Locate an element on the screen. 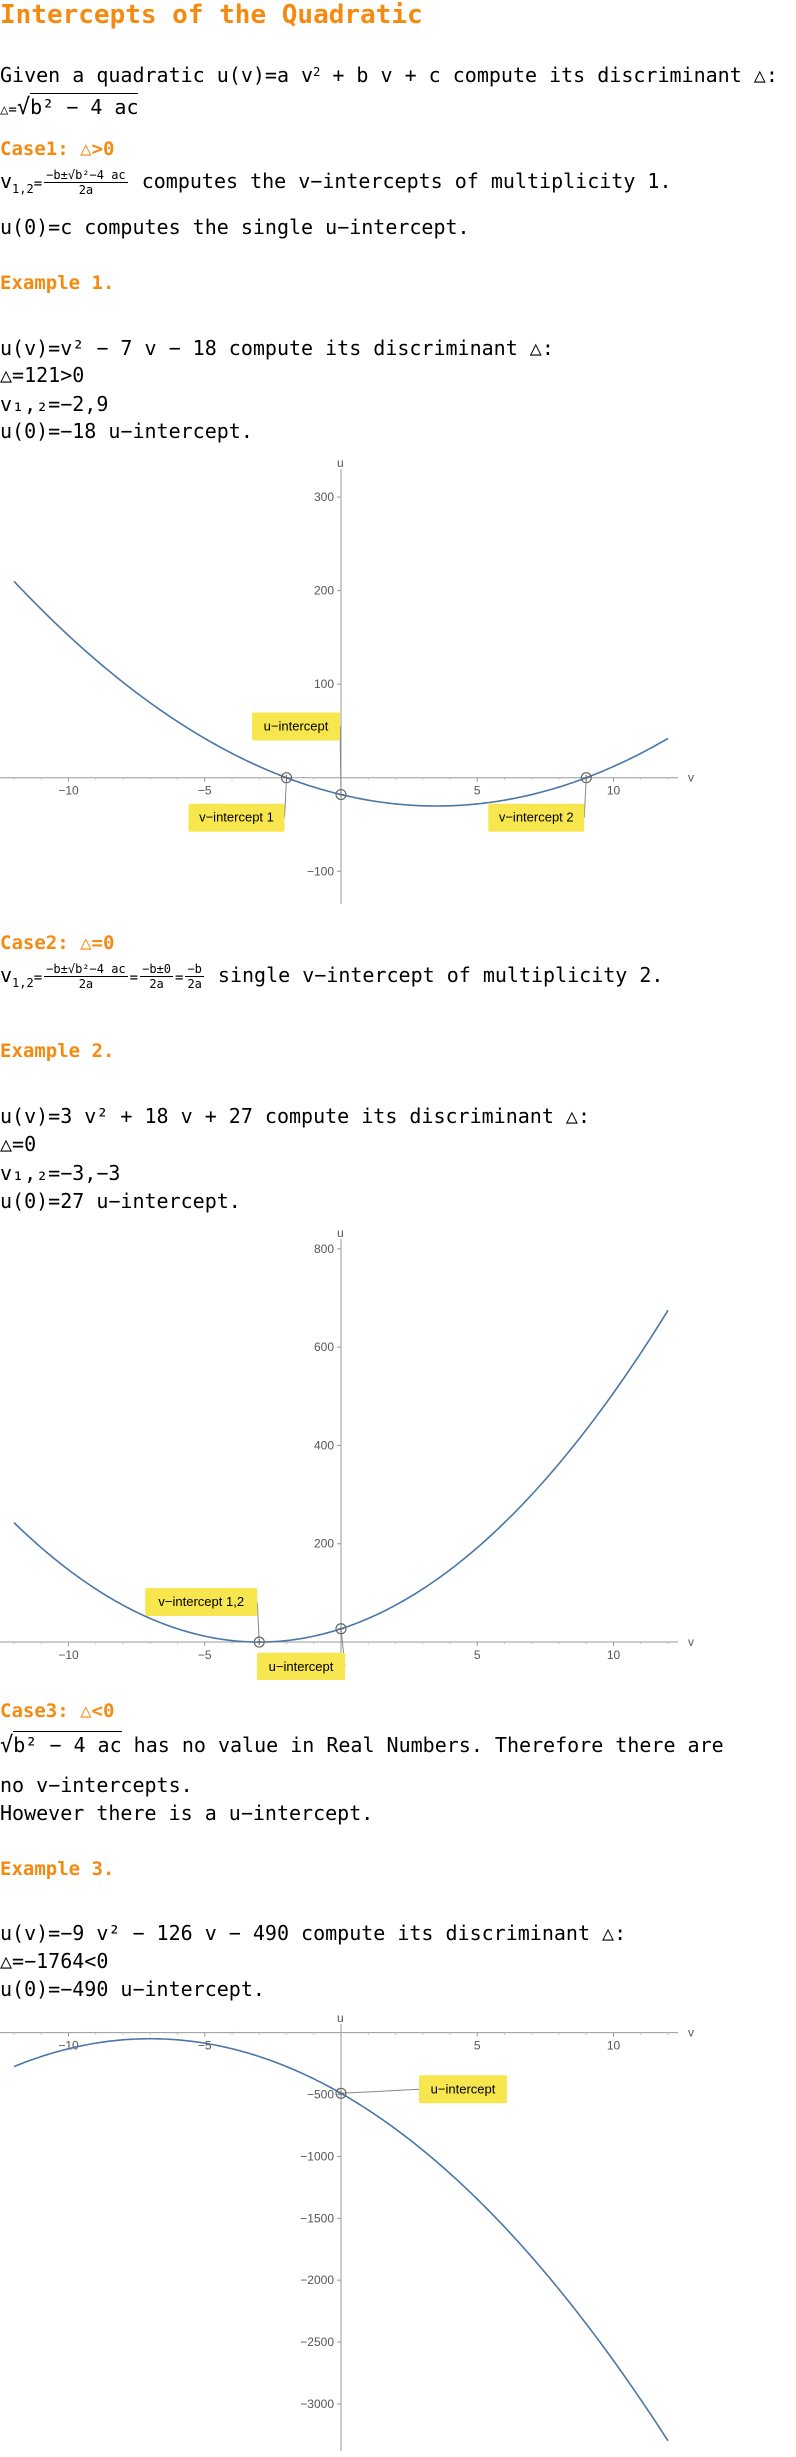  example2-line: u(0)=27 u−intercept. is located at coordinates (120, 1201).